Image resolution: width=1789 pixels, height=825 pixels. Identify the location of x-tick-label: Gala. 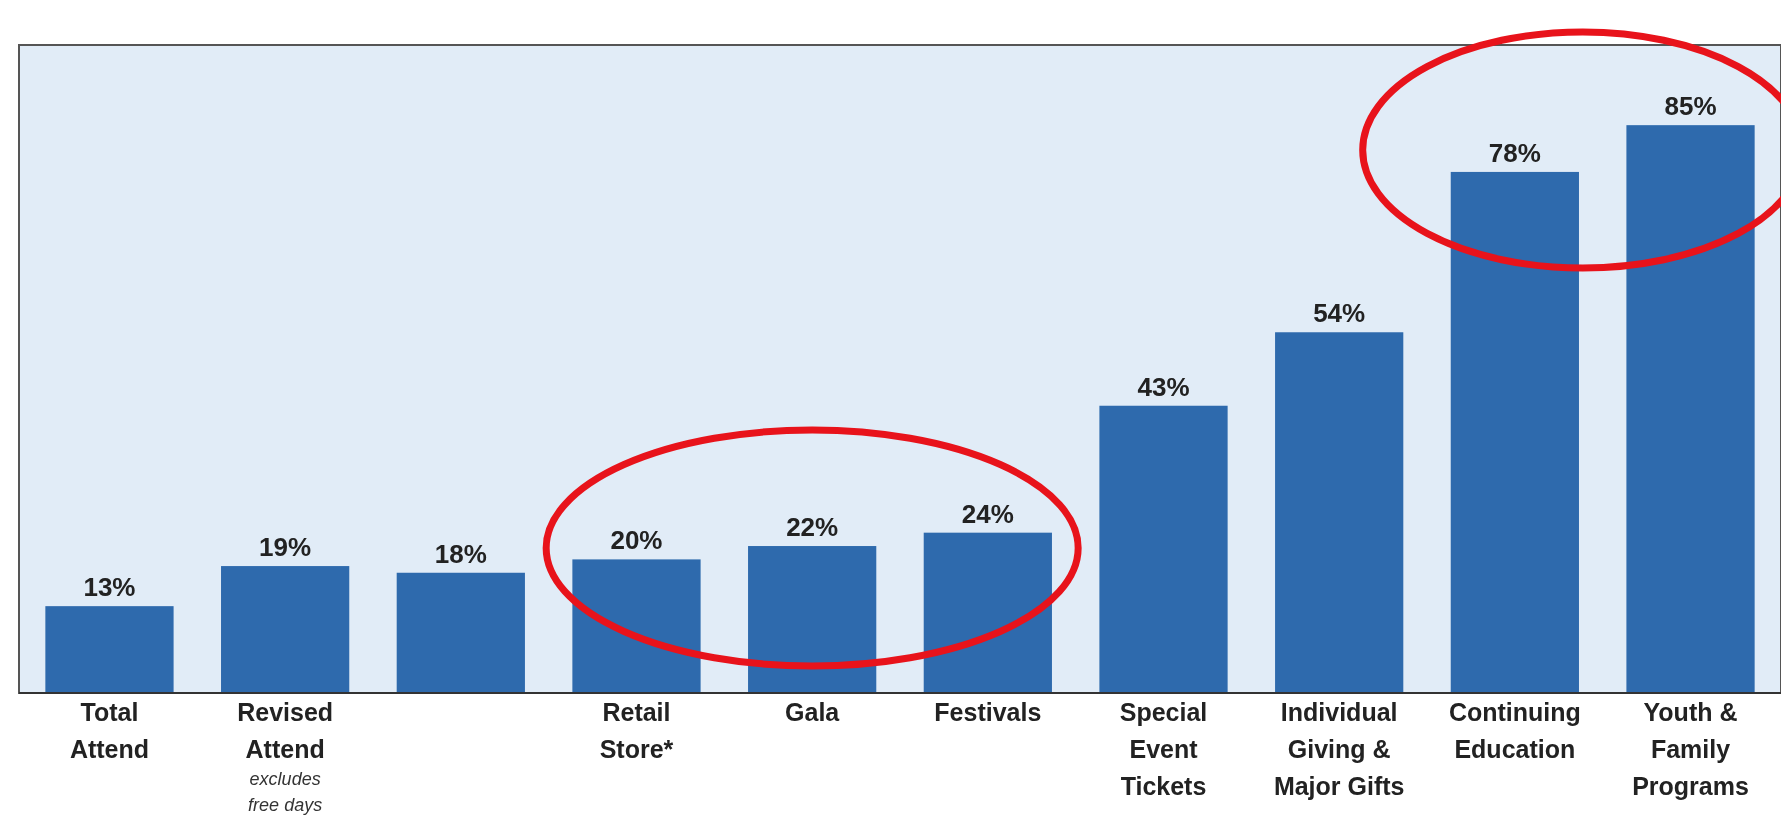
(813, 712).